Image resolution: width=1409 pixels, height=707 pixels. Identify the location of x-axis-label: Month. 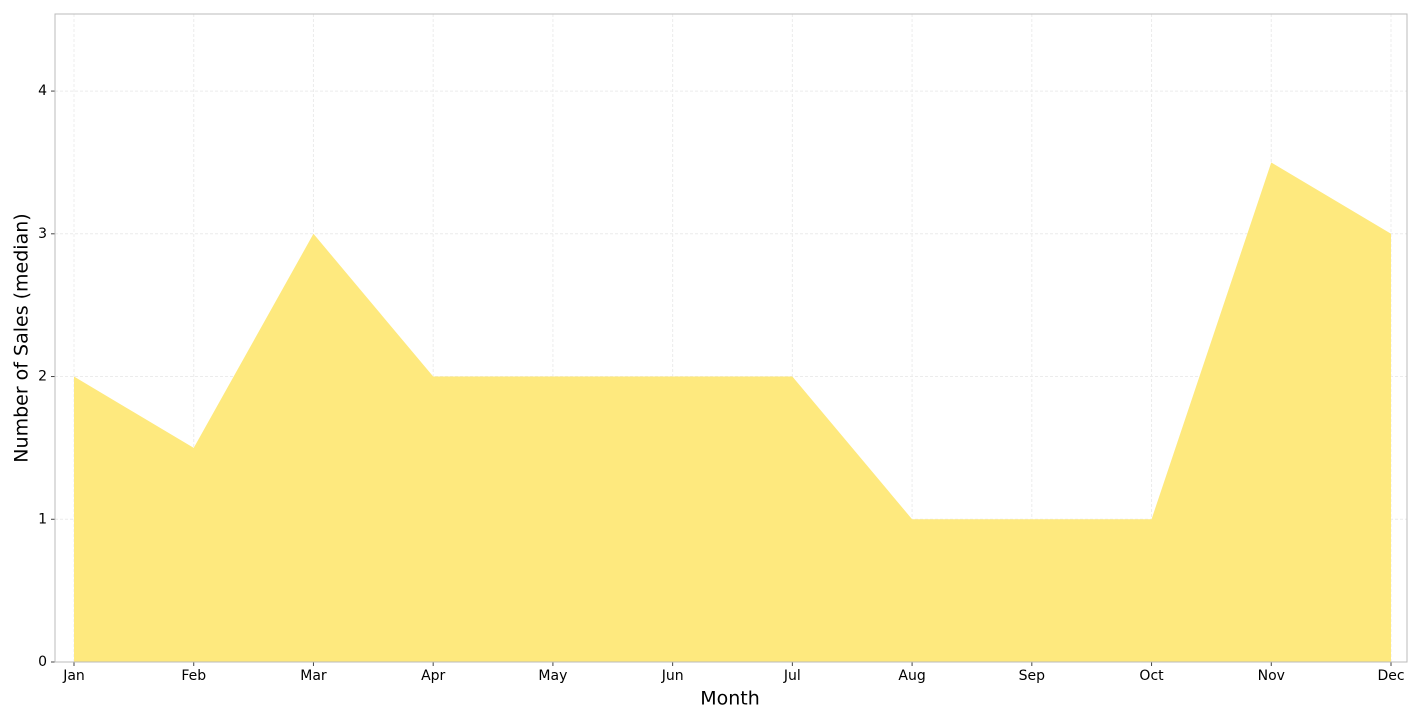
(730, 697).